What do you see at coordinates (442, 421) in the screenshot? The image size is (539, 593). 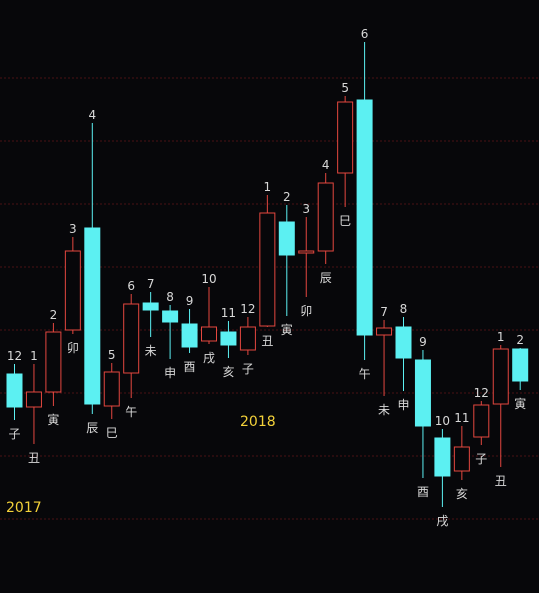 I see `month-number-label: 10` at bounding box center [442, 421].